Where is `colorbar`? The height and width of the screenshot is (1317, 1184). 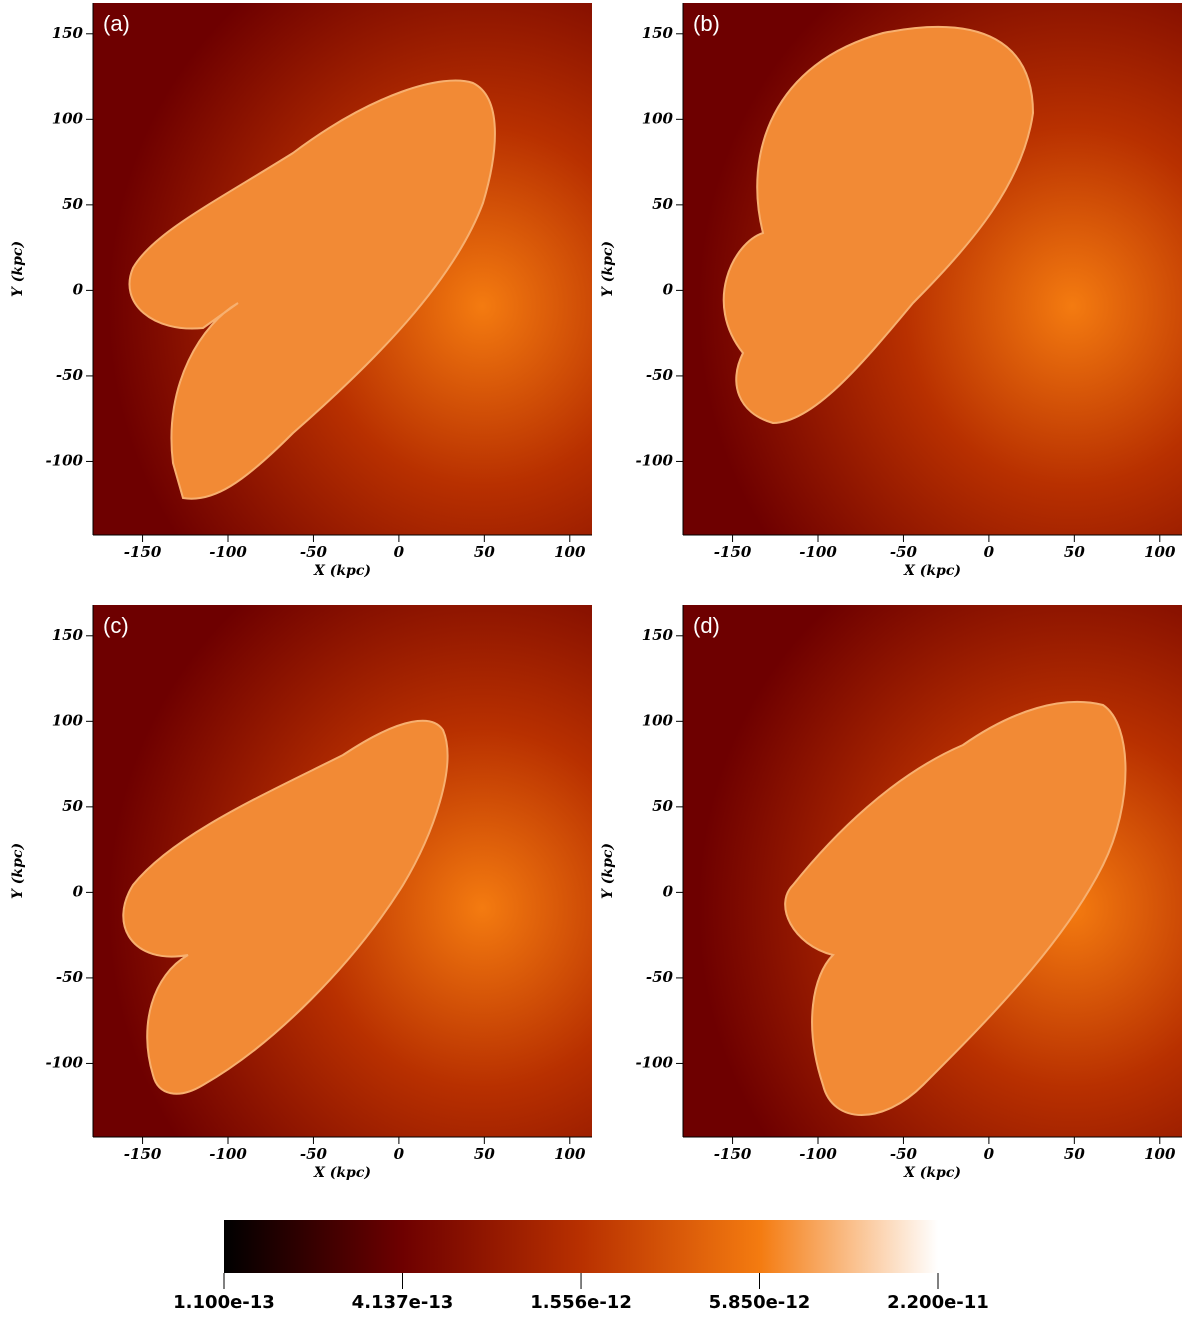 colorbar is located at coordinates (581, 1246).